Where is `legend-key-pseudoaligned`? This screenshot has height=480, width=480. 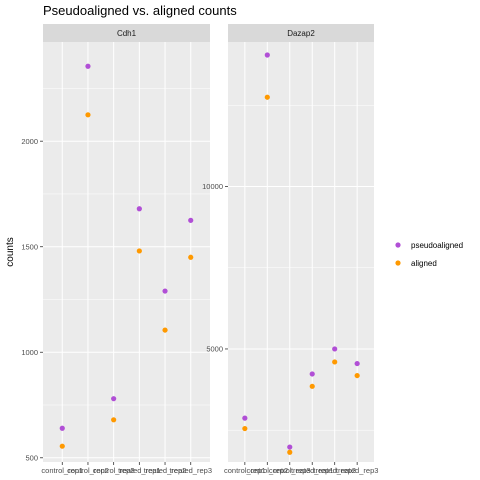 legend-key-pseudoaligned is located at coordinates (398, 245).